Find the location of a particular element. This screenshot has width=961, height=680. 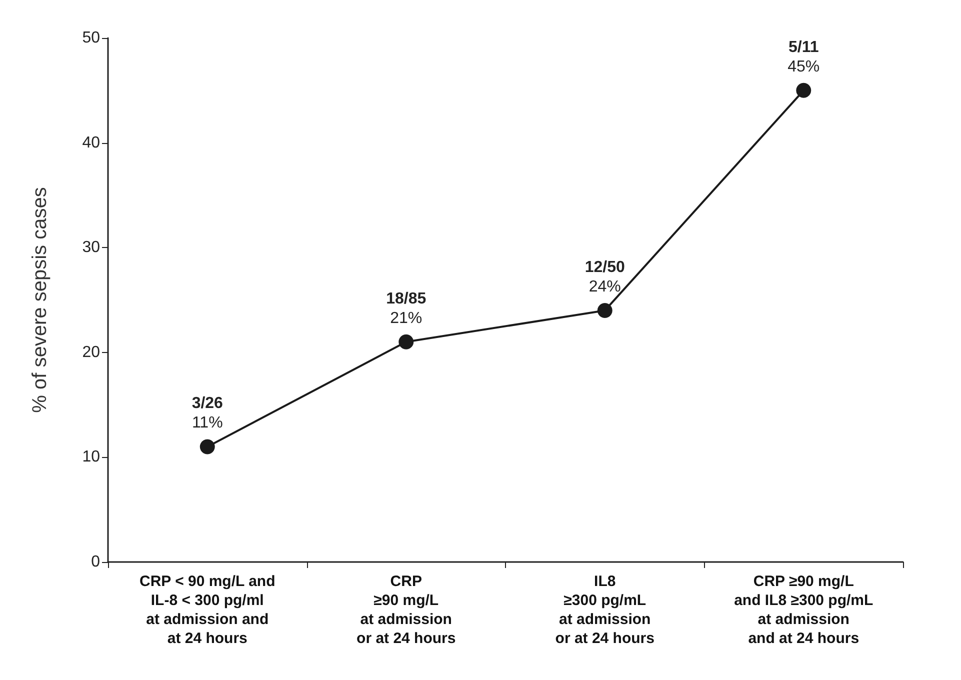

y-tick-label: 30 is located at coordinates (91, 247).